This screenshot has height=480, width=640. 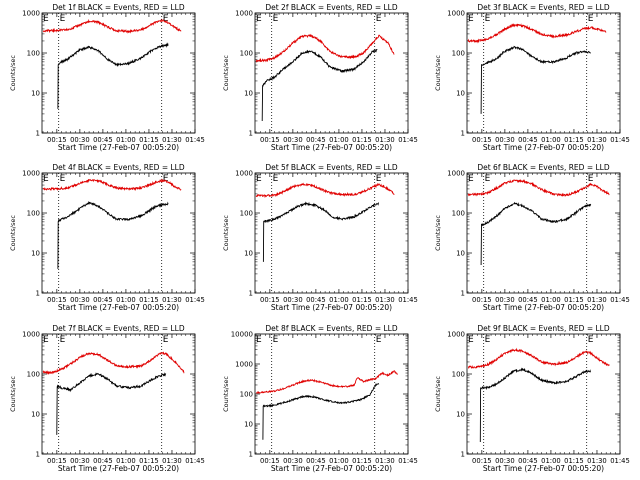 I want to click on chart-title: Det 9f BLACK = Events, RED = LLD, so click(x=543, y=328).